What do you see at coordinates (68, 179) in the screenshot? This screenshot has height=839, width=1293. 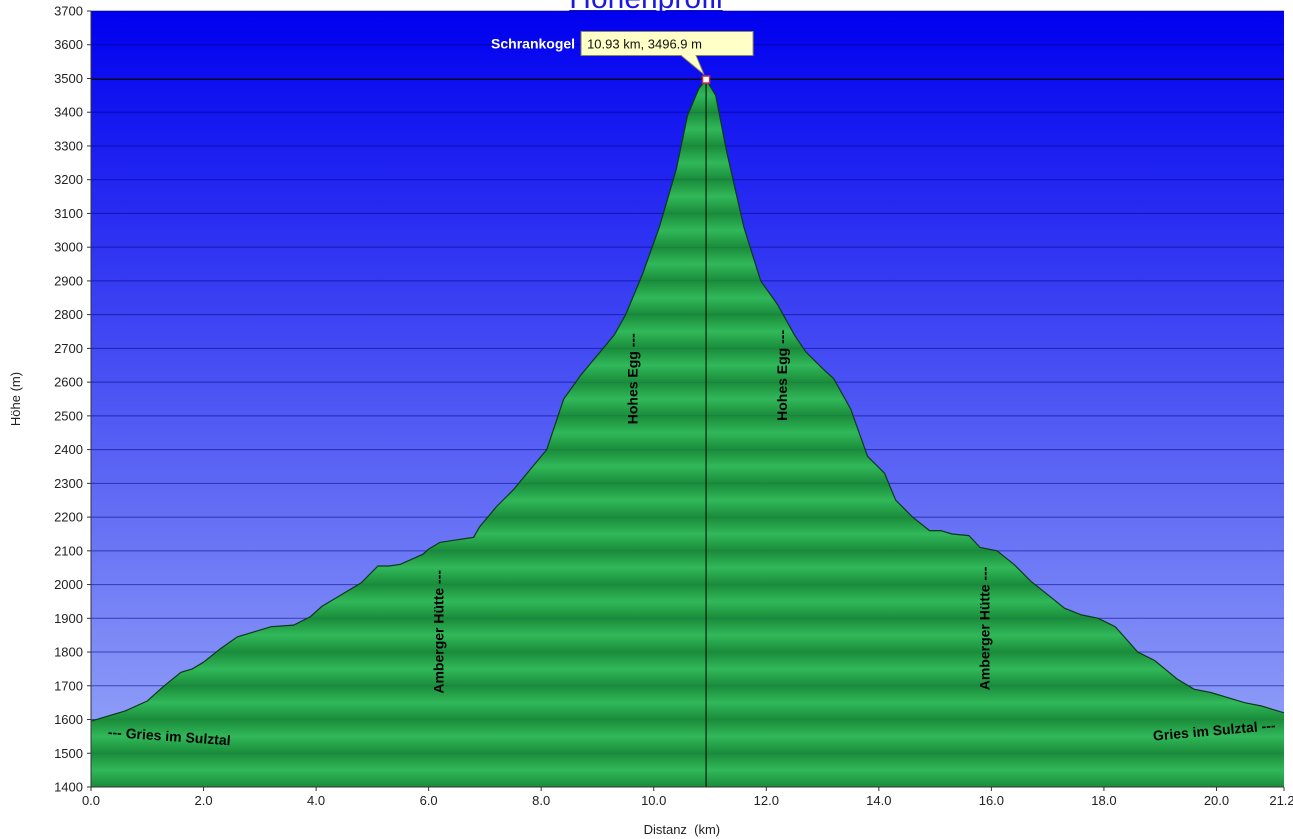 I see `y-tick-label: 3200` at bounding box center [68, 179].